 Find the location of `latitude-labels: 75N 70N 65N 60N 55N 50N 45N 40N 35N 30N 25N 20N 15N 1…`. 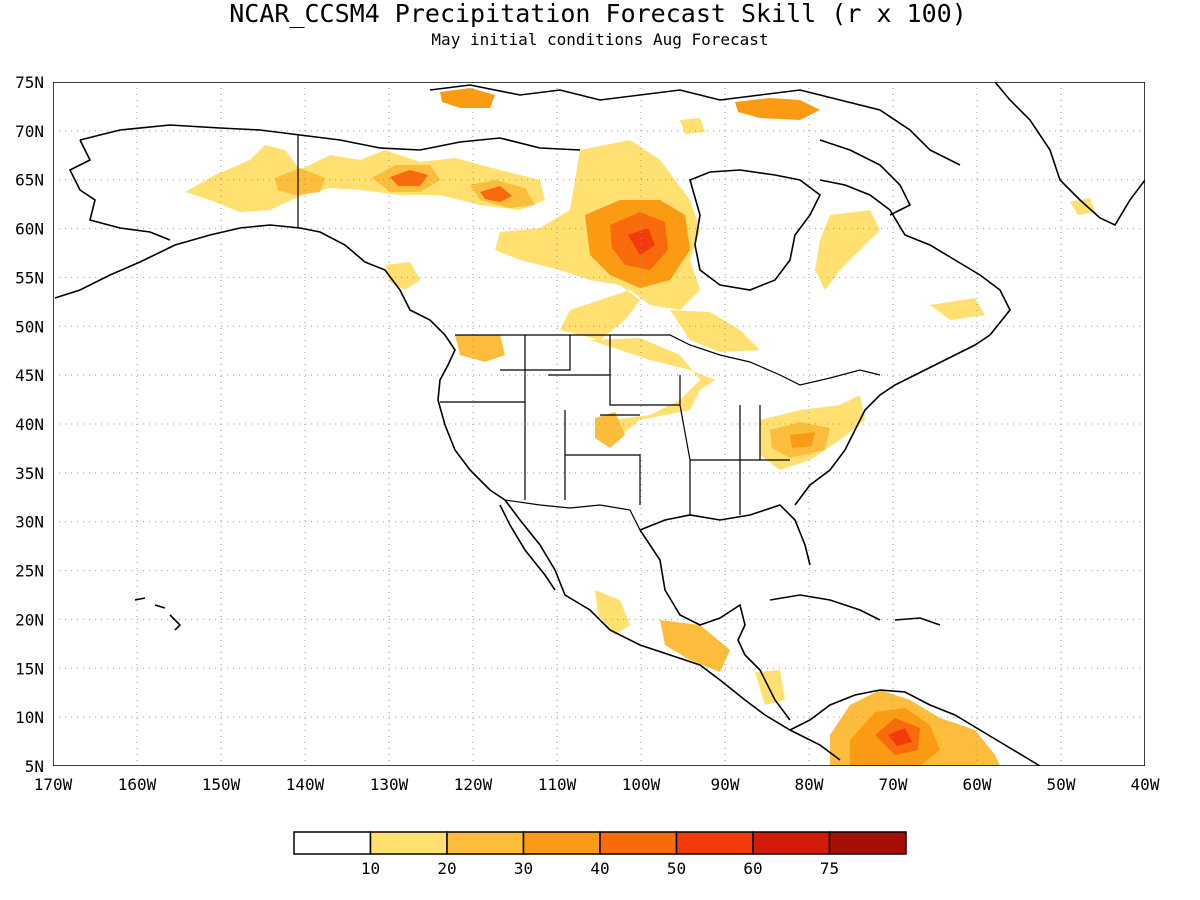

latitude-labels: 75N 70N 65N 60N 55N 50N 45N 40N 35N 30N 25N 20N 15N 1… is located at coordinates (29, 424).